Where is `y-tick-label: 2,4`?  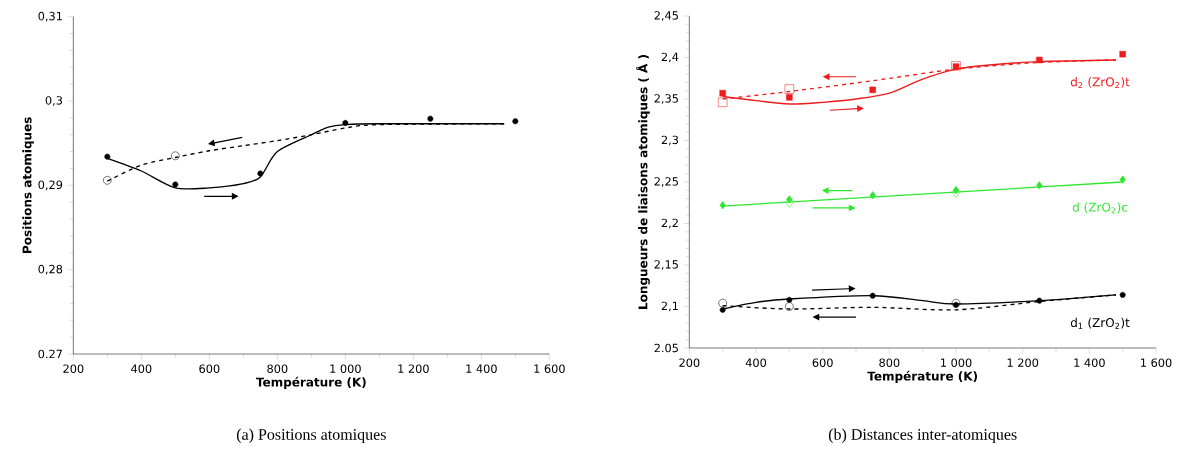
y-tick-label: 2,4 is located at coordinates (670, 57).